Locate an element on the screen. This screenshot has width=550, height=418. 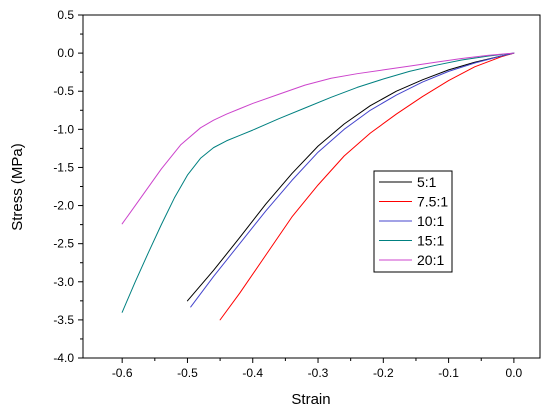
y-tick-label: 0.5 is located at coordinates (65, 15).